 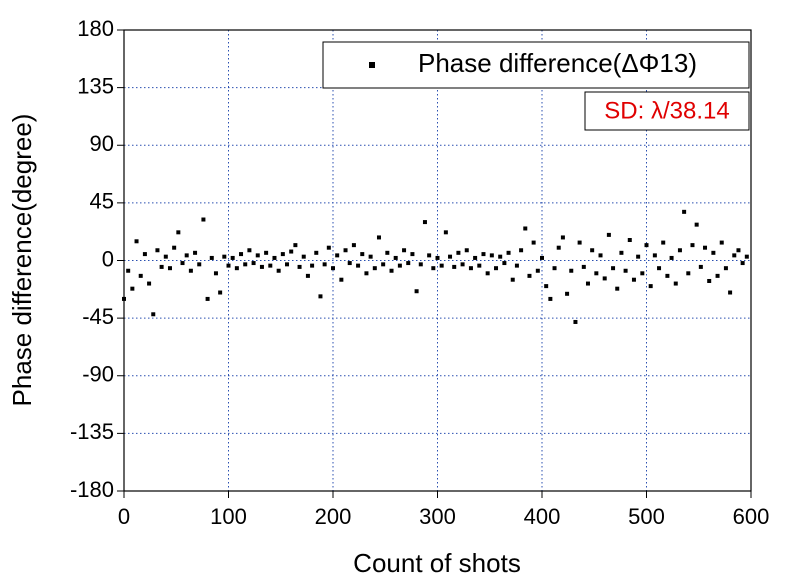 What do you see at coordinates (124, 516) in the screenshot?
I see `x-tick-label: 0` at bounding box center [124, 516].